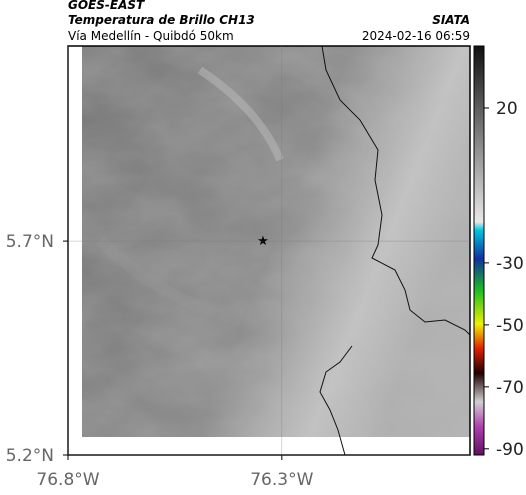 This screenshot has height=495, width=526. What do you see at coordinates (510, 388) in the screenshot?
I see `colorbar-label: -70` at bounding box center [510, 388].